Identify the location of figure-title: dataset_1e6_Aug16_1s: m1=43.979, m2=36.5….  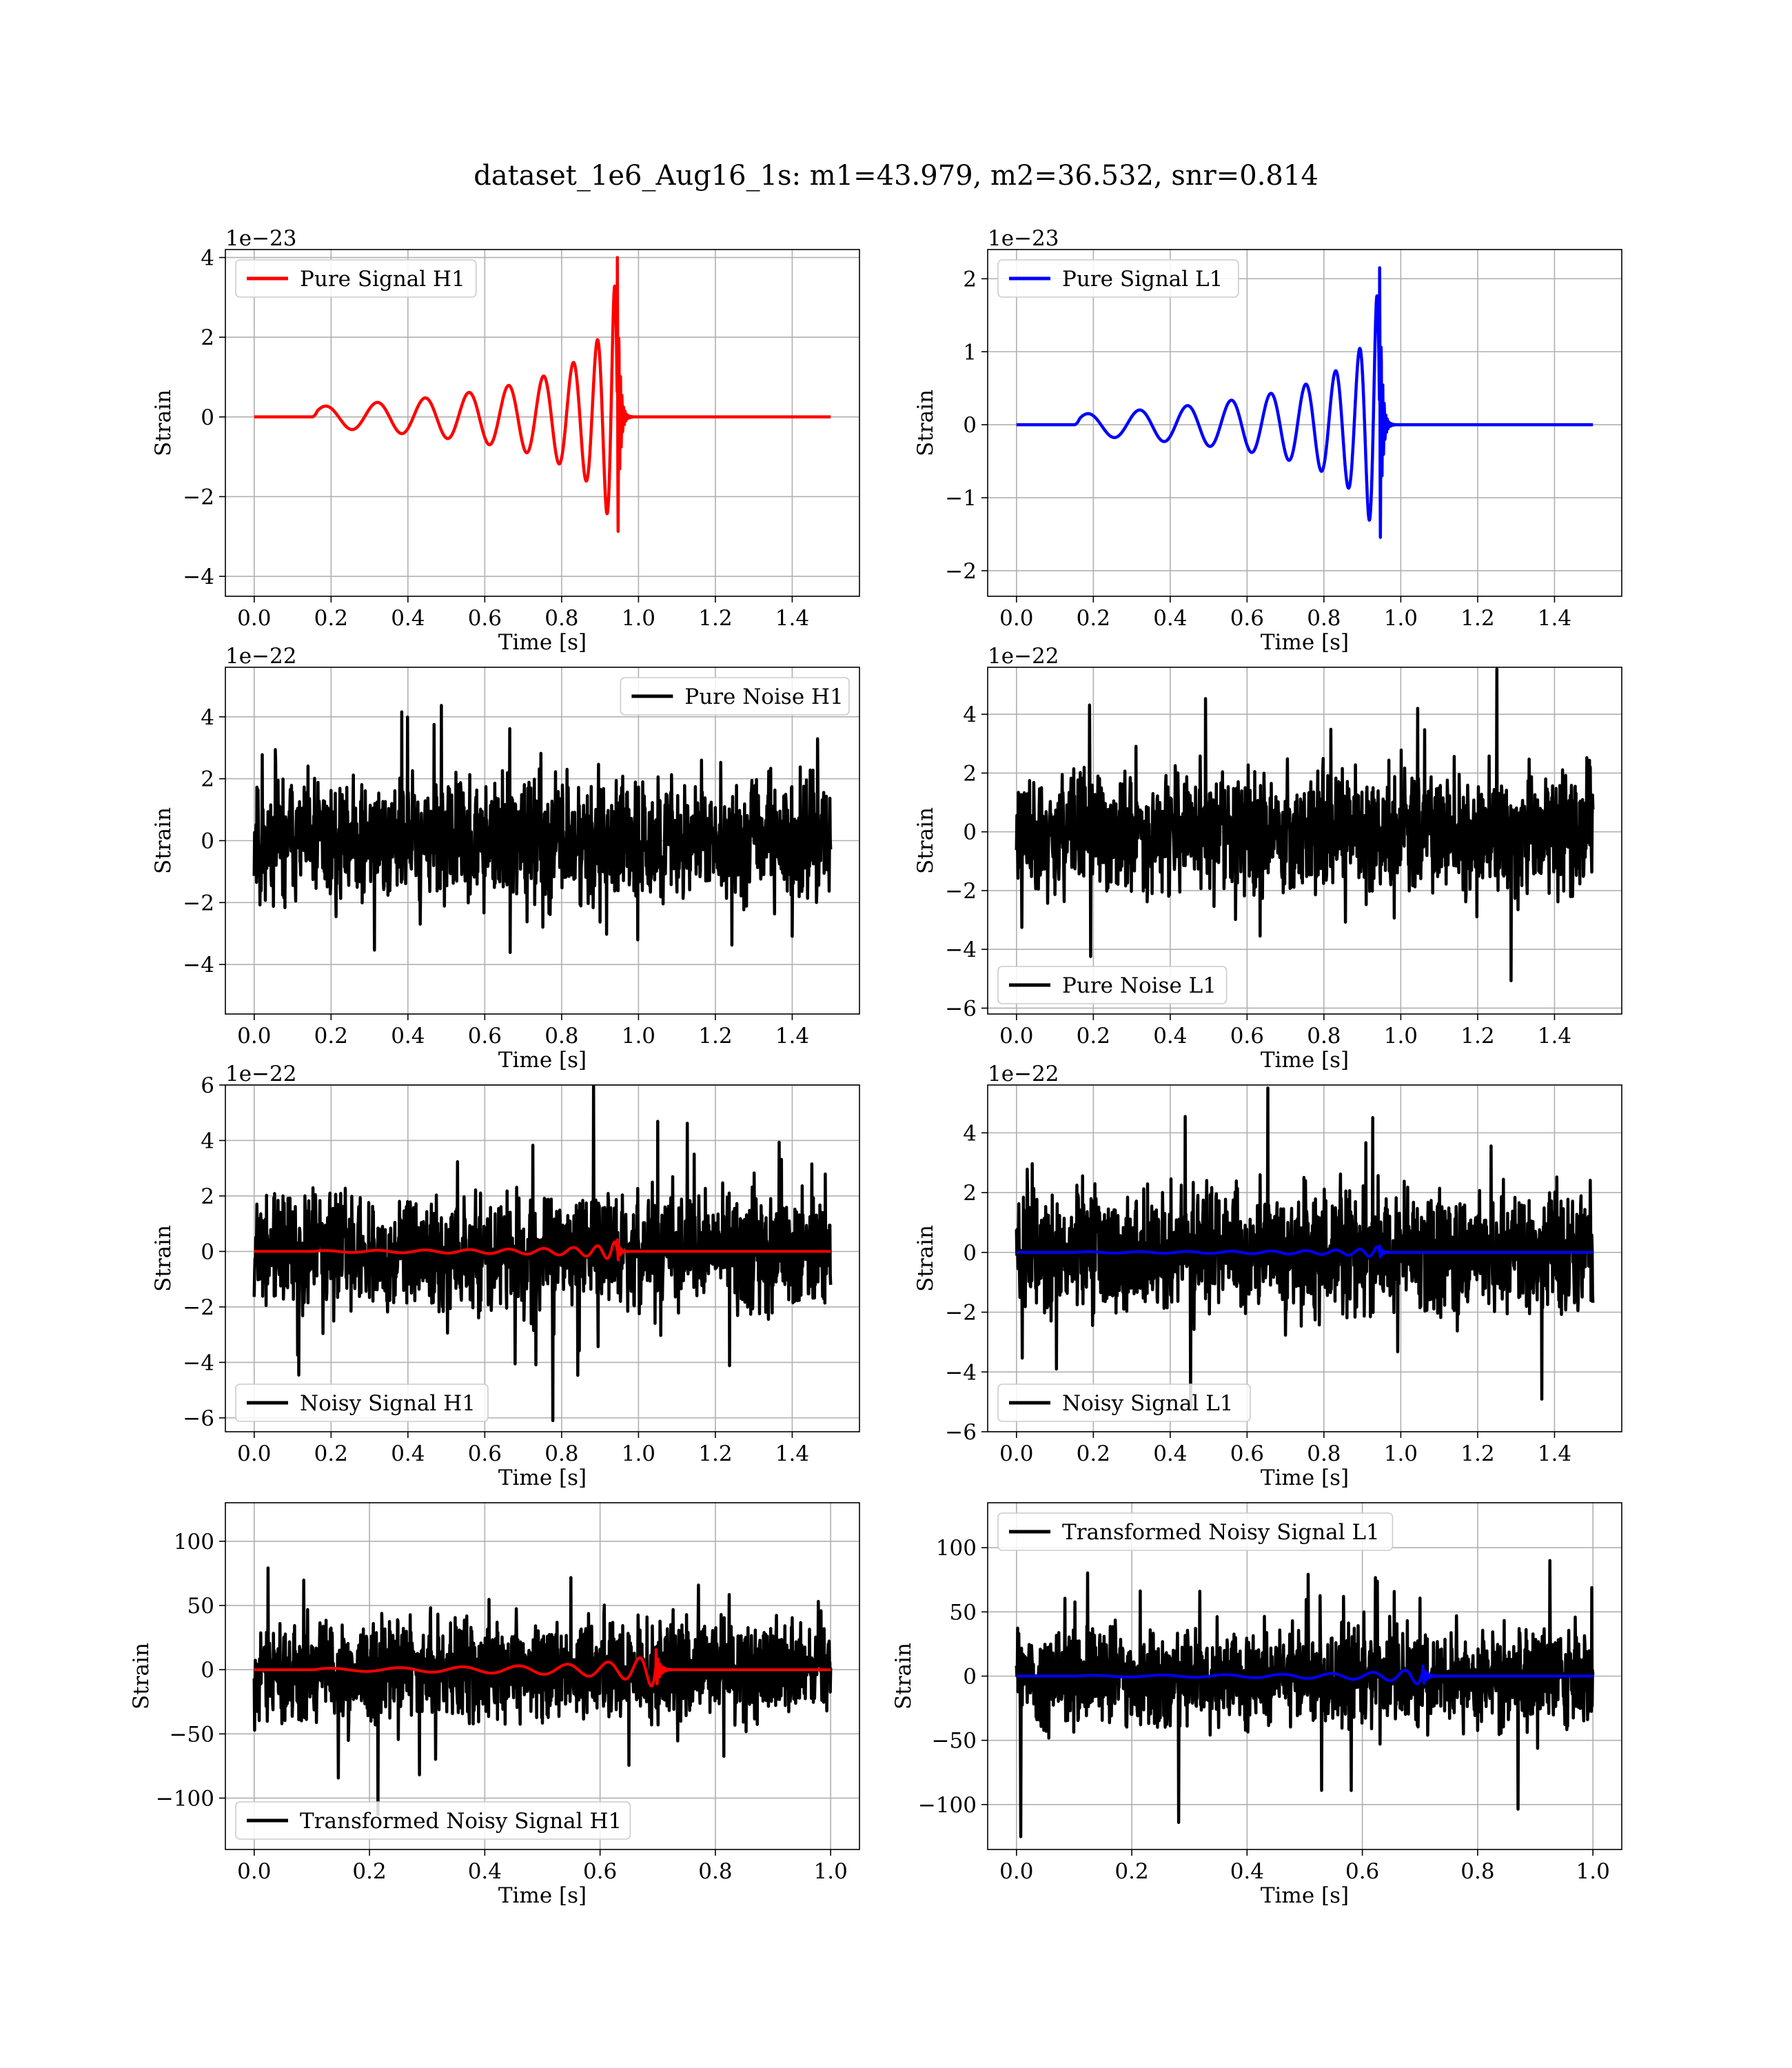
(896, 176).